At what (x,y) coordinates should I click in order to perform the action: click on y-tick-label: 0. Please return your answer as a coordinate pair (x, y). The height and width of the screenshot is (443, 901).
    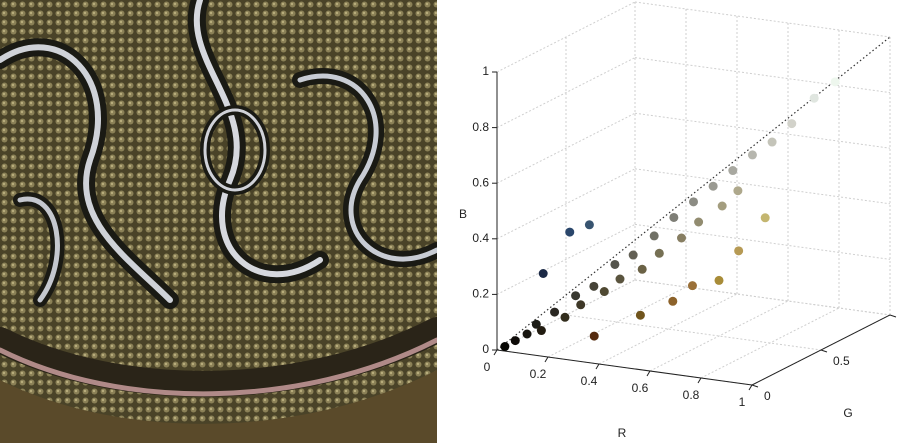
    Looking at the image, I should click on (767, 396).